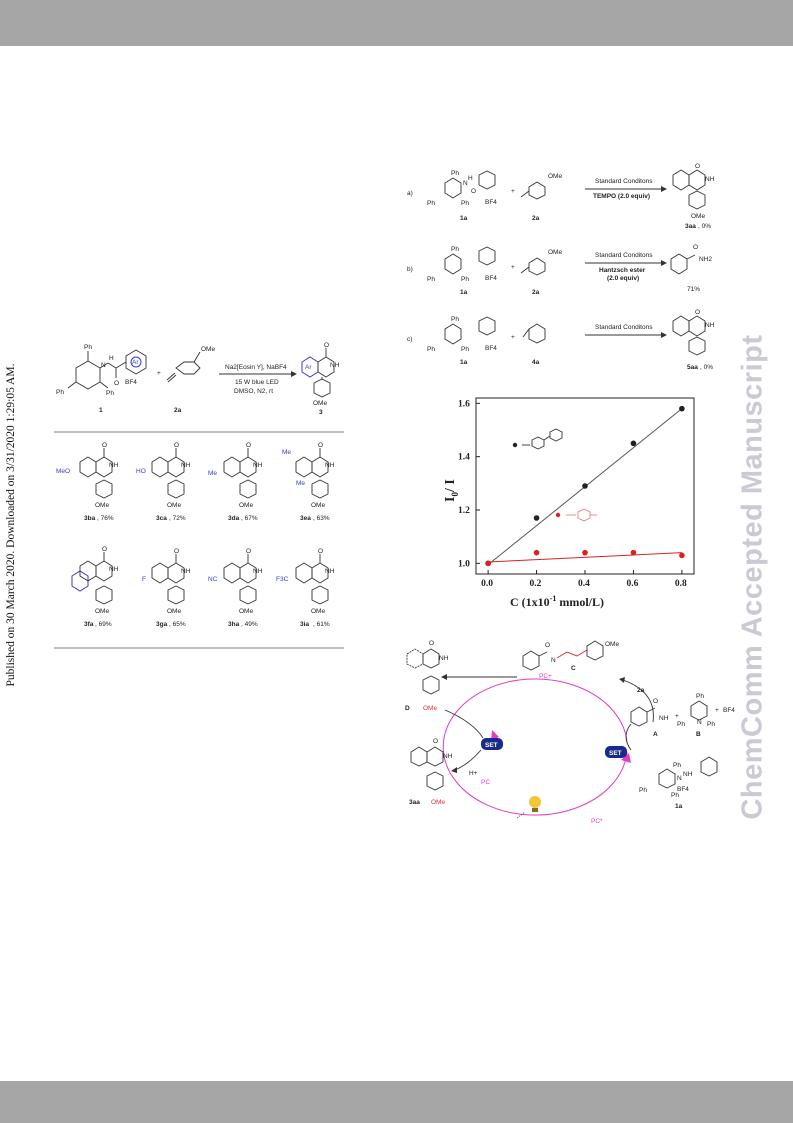  Describe the element at coordinates (528, 807) in the screenshot. I see `bulb-icon` at that location.